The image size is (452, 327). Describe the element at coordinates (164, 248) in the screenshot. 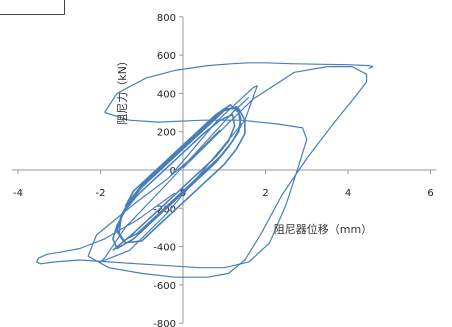

I see `y-tick-label: -400` at that location.